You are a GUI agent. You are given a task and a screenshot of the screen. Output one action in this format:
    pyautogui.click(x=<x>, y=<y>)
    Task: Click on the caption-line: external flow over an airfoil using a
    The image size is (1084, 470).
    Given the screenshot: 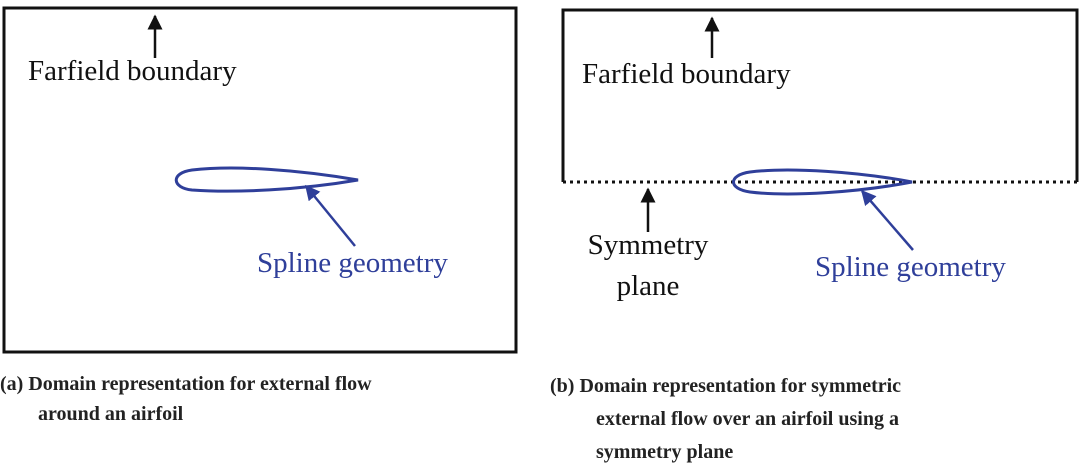 What is the action you would take?
    pyautogui.click(x=747, y=419)
    